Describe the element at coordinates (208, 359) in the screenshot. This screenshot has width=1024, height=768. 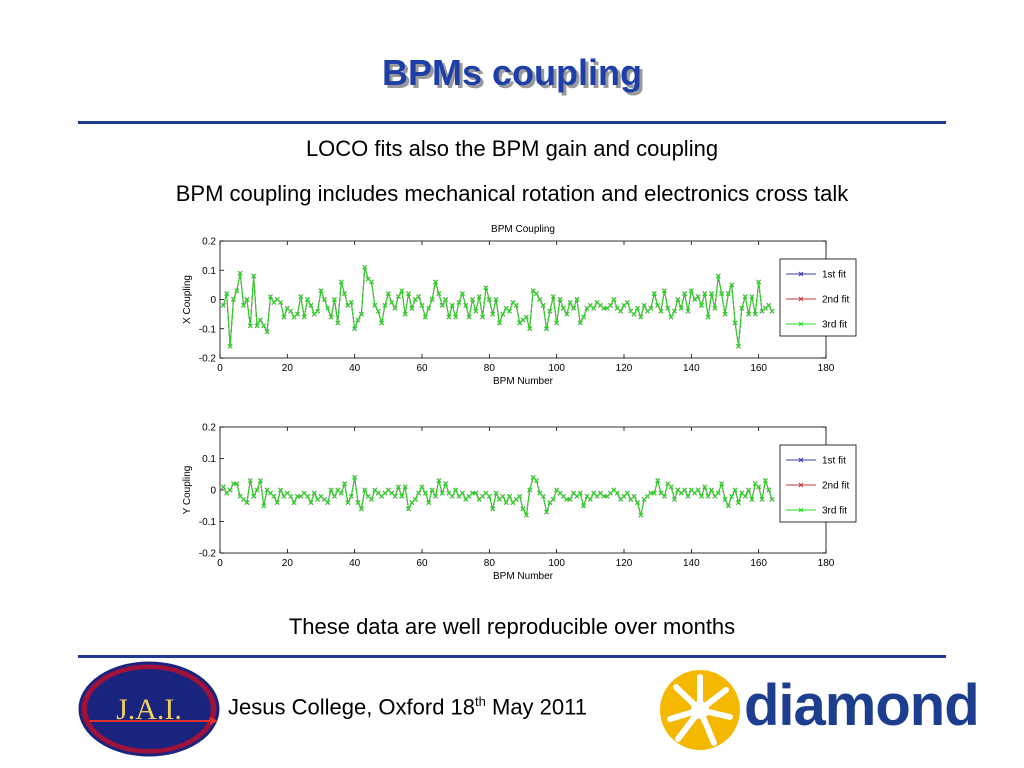
I see `chart1-ytick-label: -0.2` at that location.